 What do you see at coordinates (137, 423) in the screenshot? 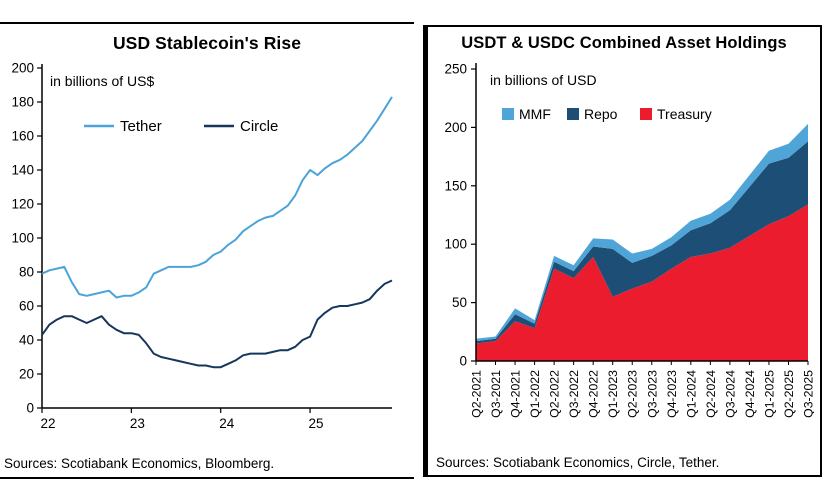
I see `x-tick-label: 23` at bounding box center [137, 423].